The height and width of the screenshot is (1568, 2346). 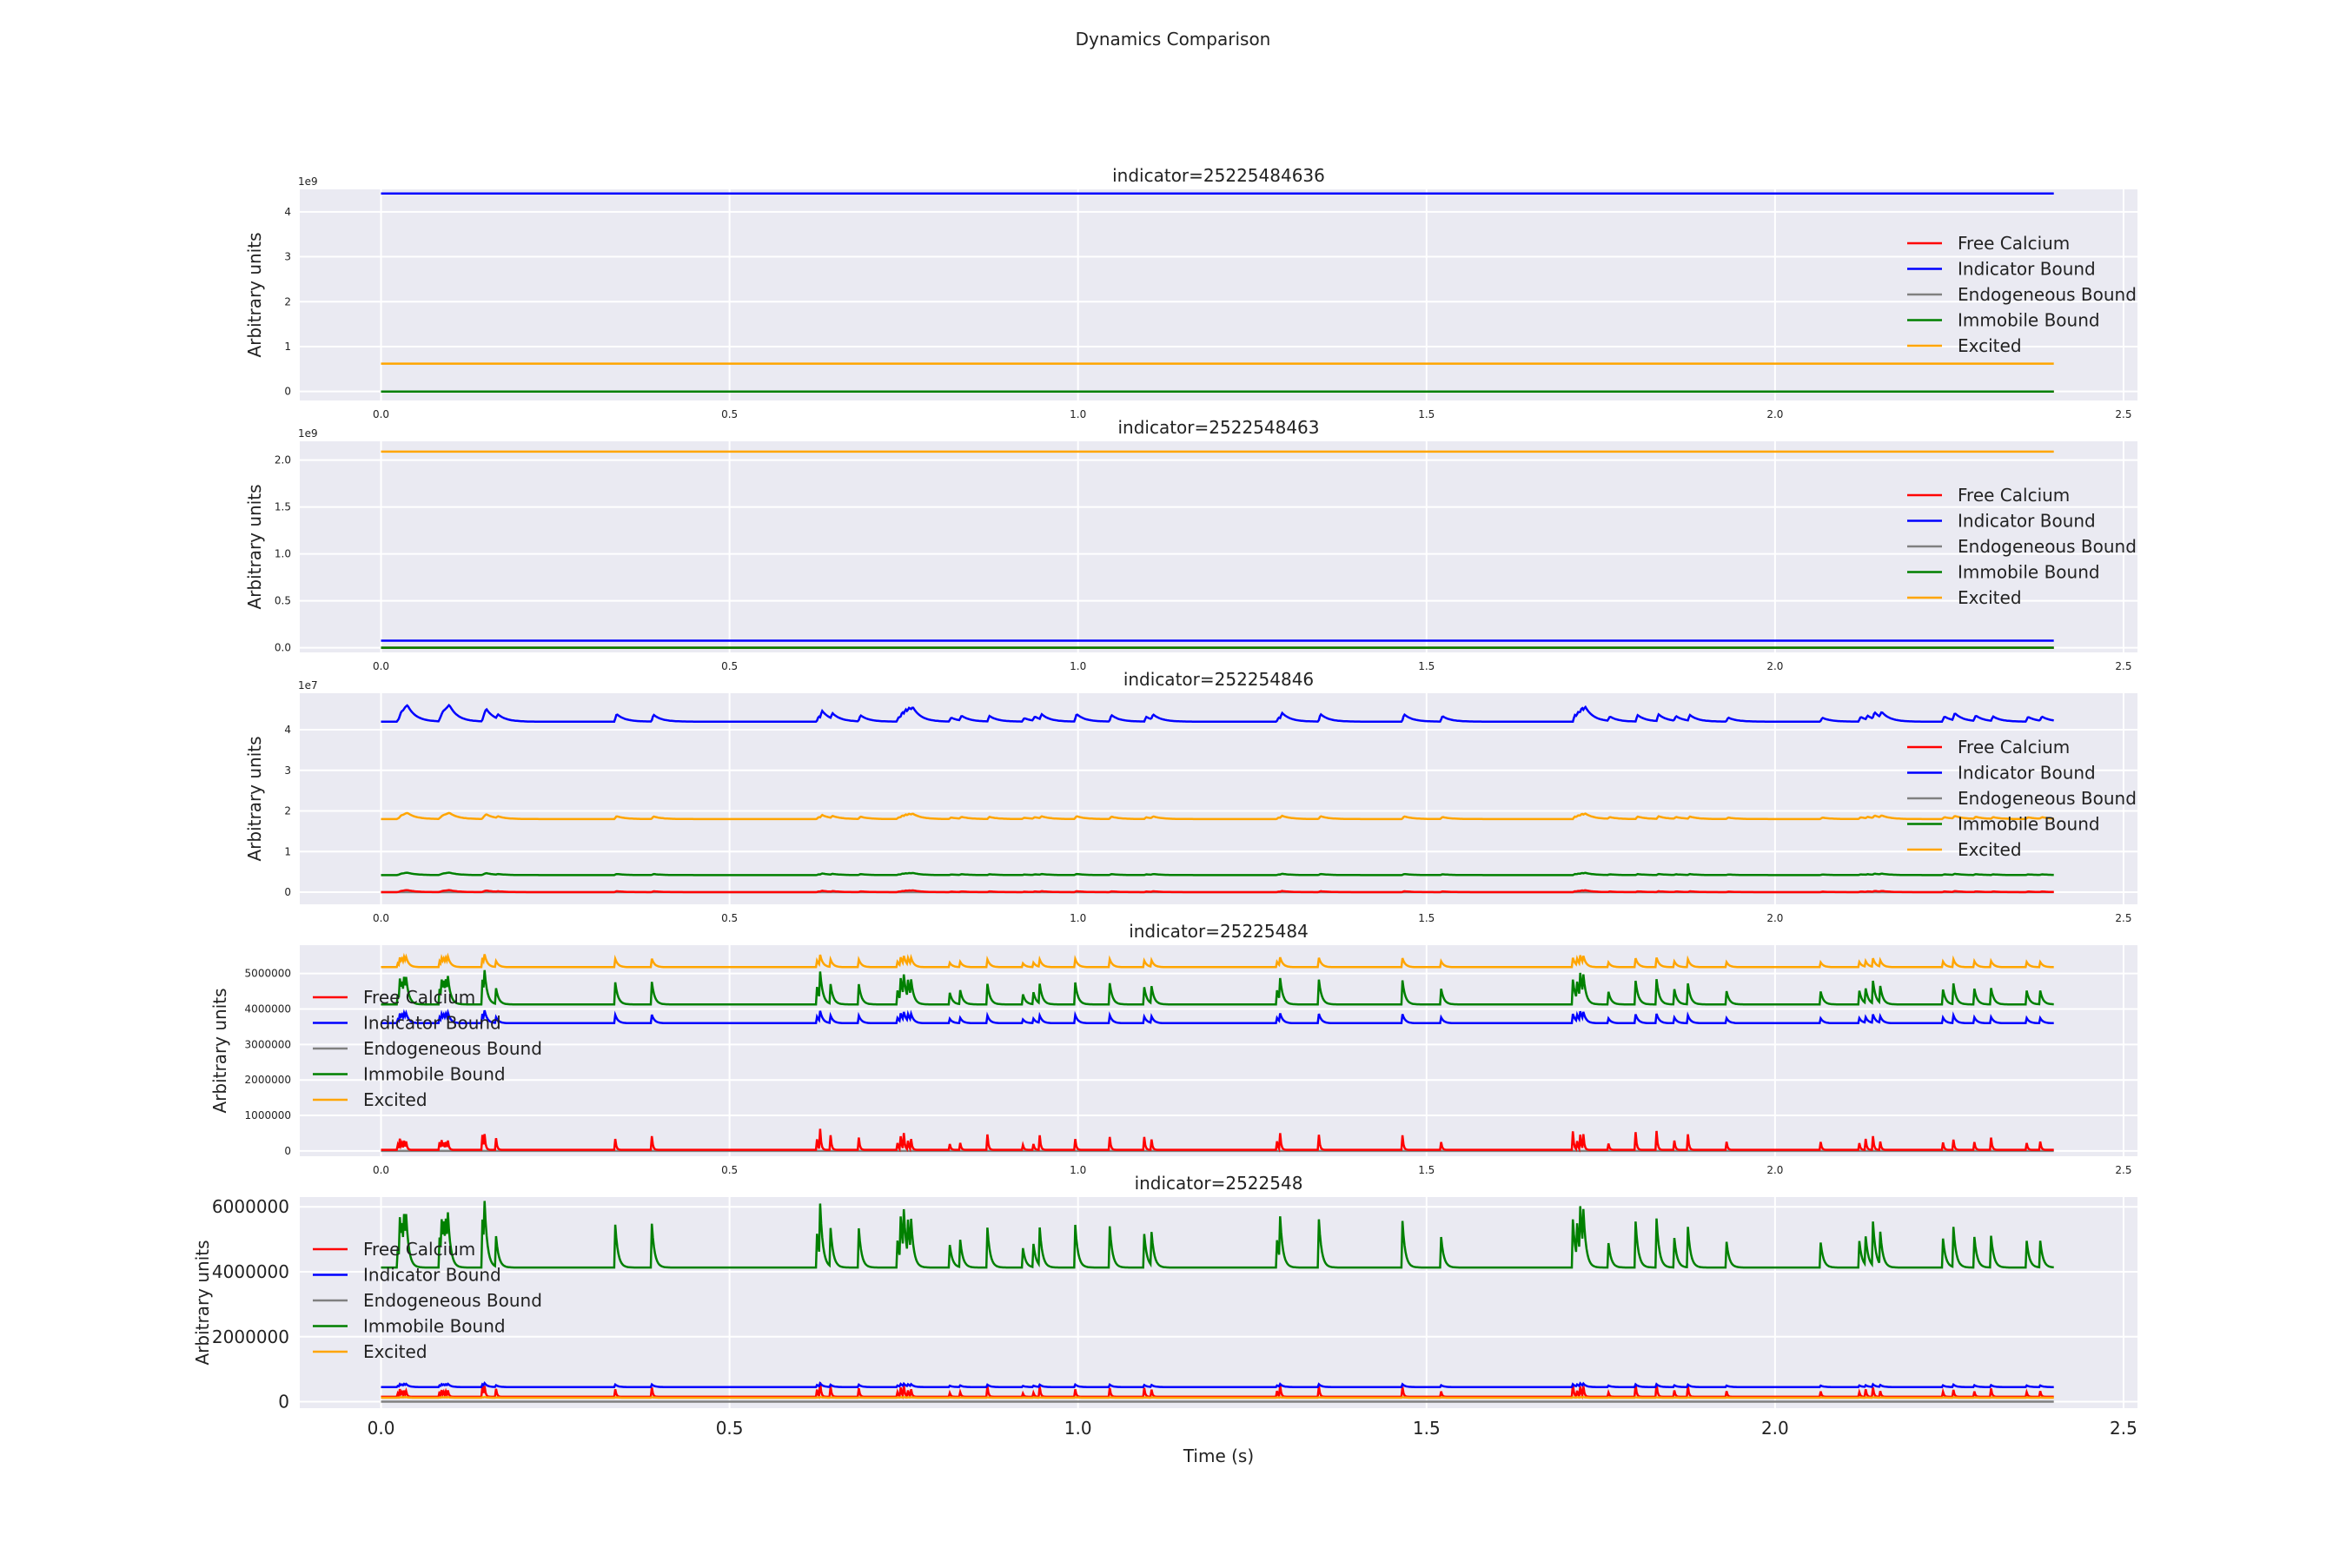 I want to click on subplot-title: indicator=25225484636, so click(x=1219, y=175).